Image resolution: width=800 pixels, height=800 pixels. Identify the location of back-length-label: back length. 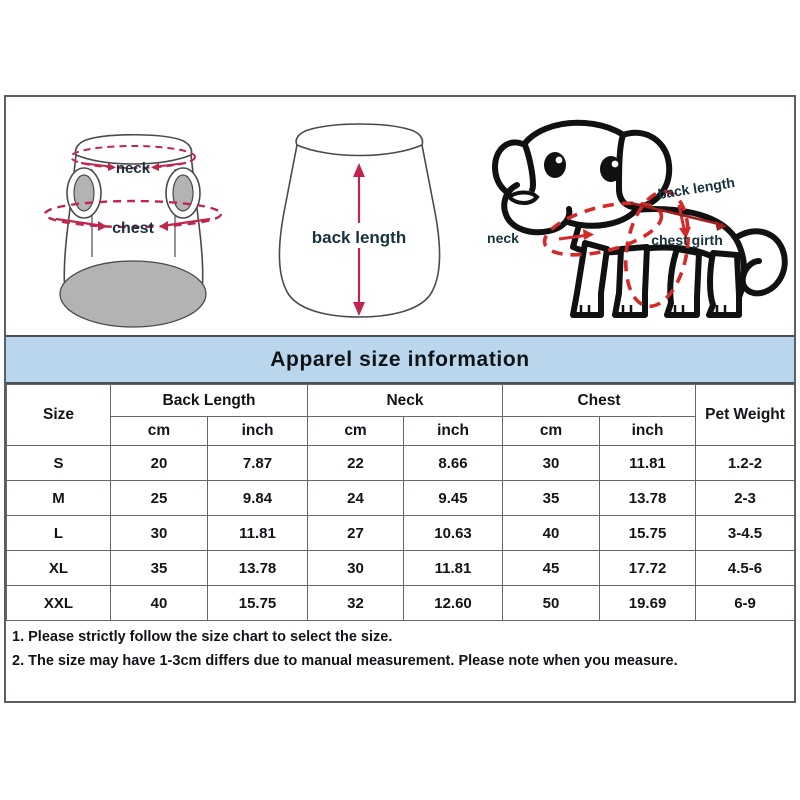
(359, 237).